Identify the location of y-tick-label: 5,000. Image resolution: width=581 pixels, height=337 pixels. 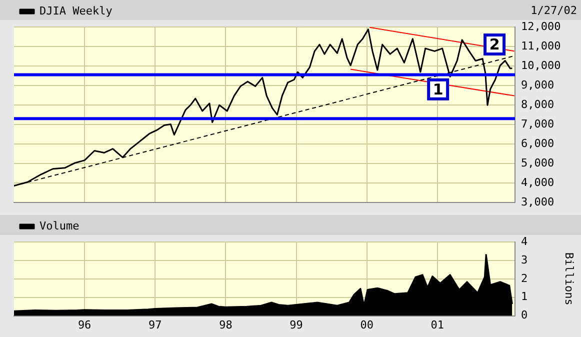
(537, 163).